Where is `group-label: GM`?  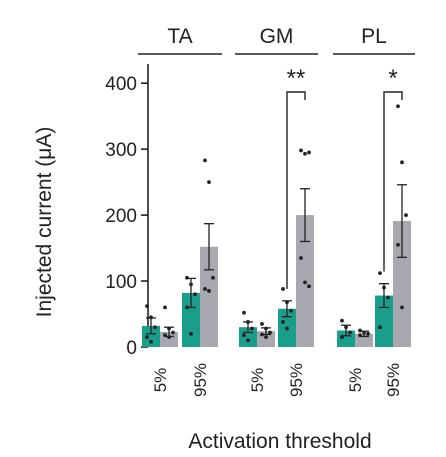 group-label: GM is located at coordinates (277, 36).